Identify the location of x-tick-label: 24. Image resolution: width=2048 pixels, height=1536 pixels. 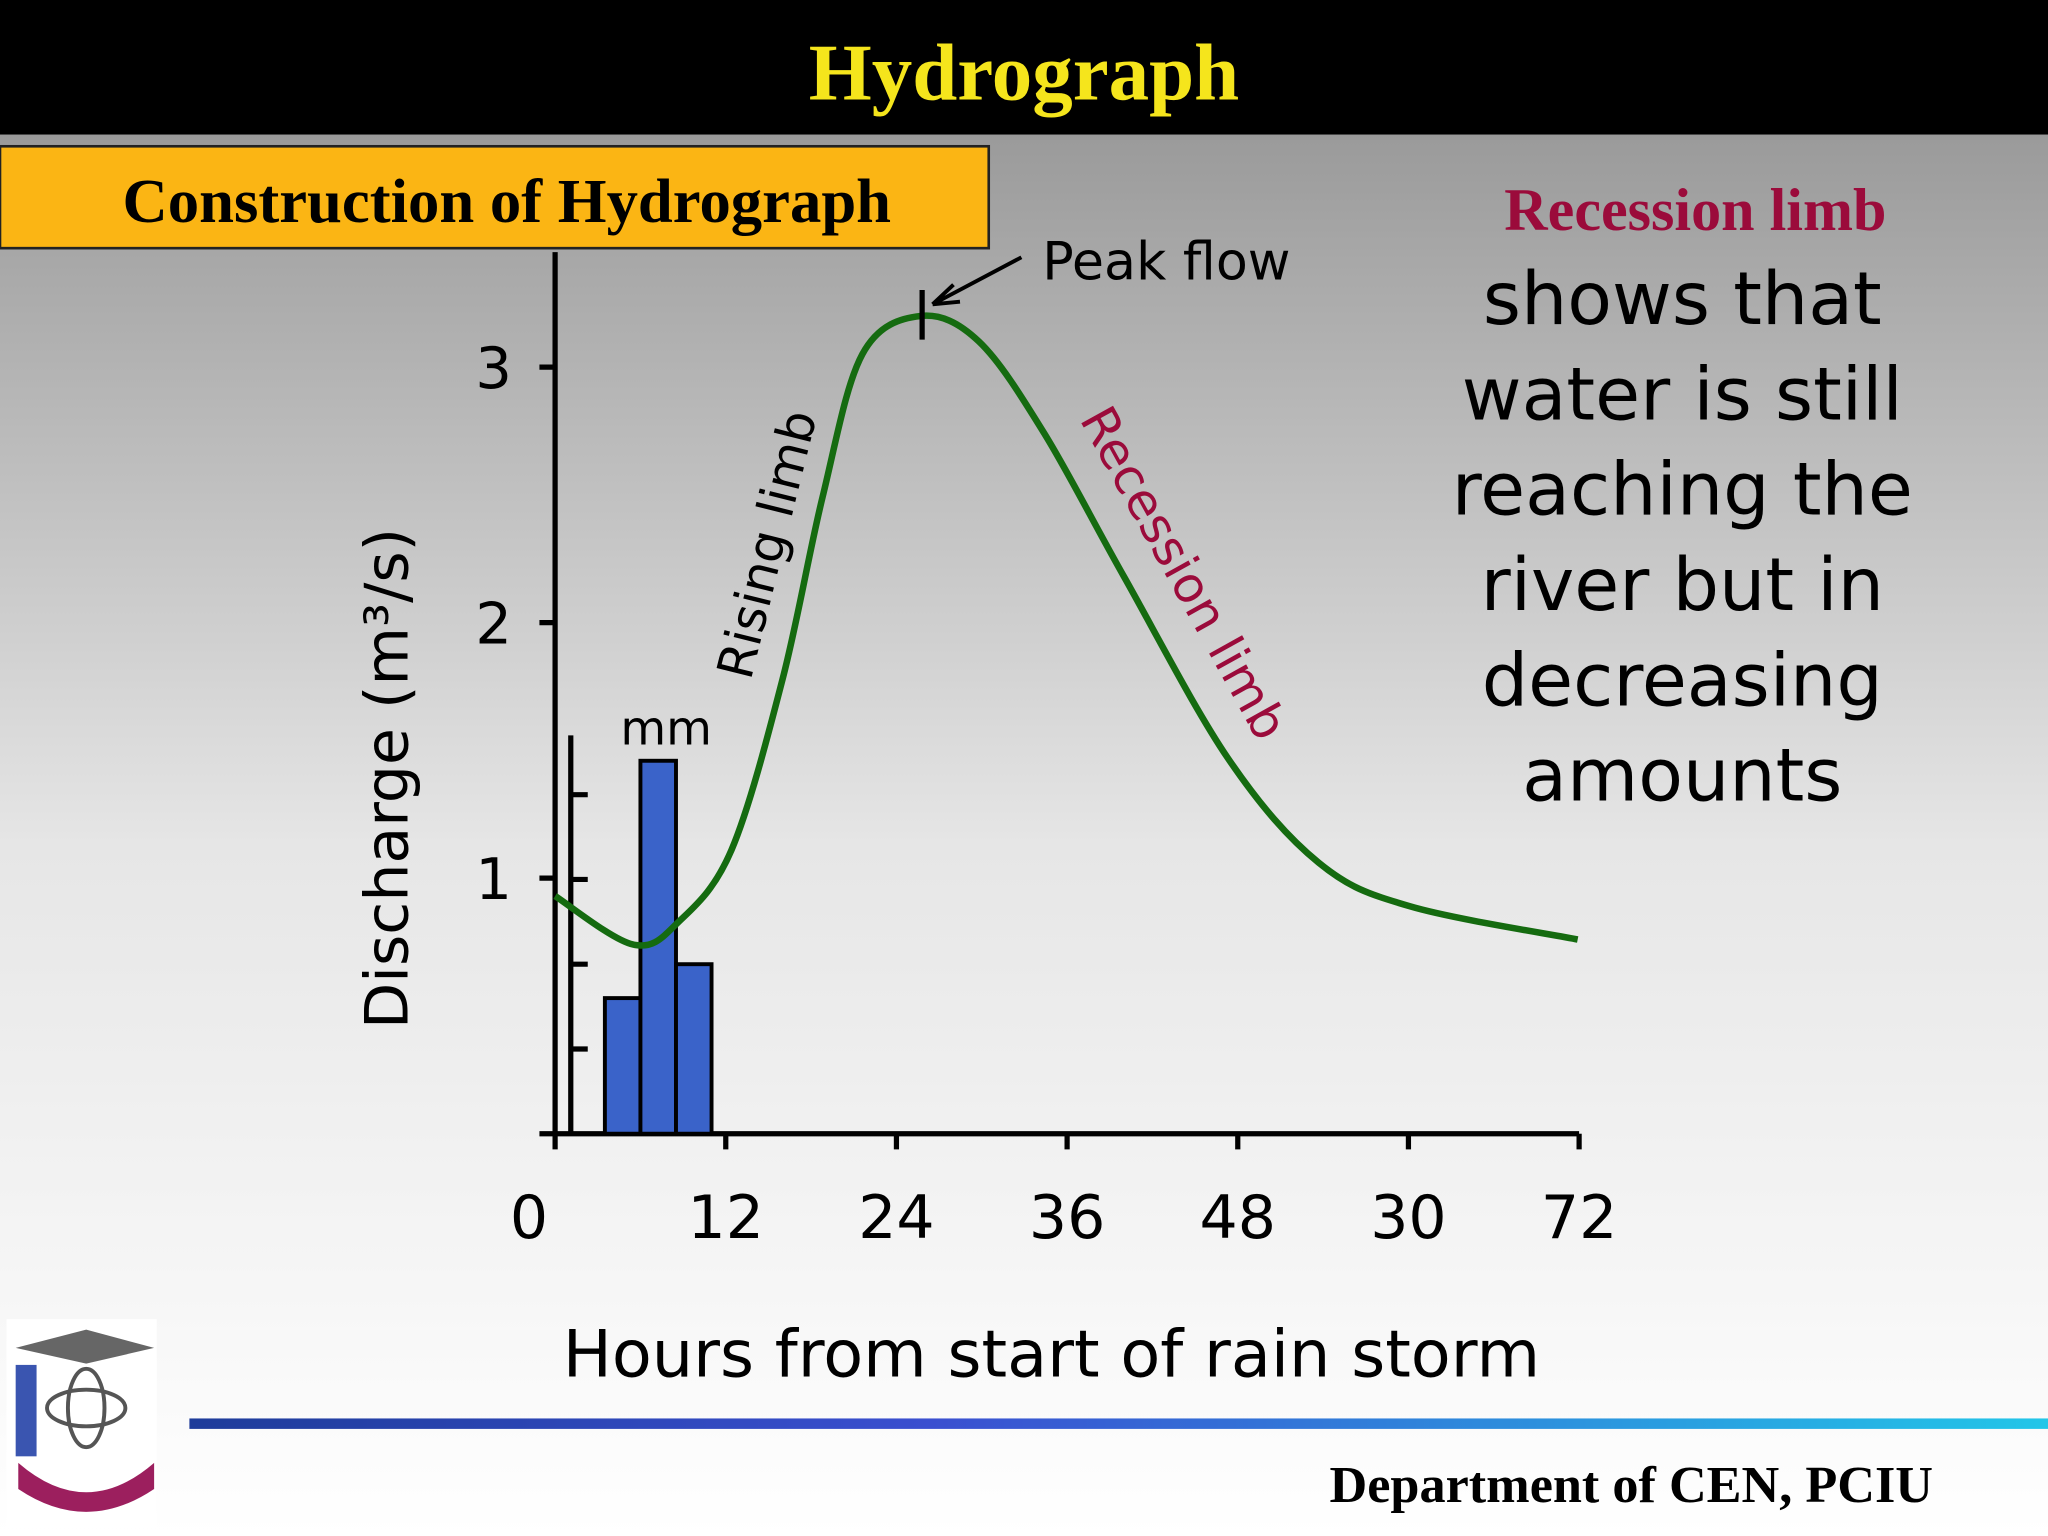
(896, 1218).